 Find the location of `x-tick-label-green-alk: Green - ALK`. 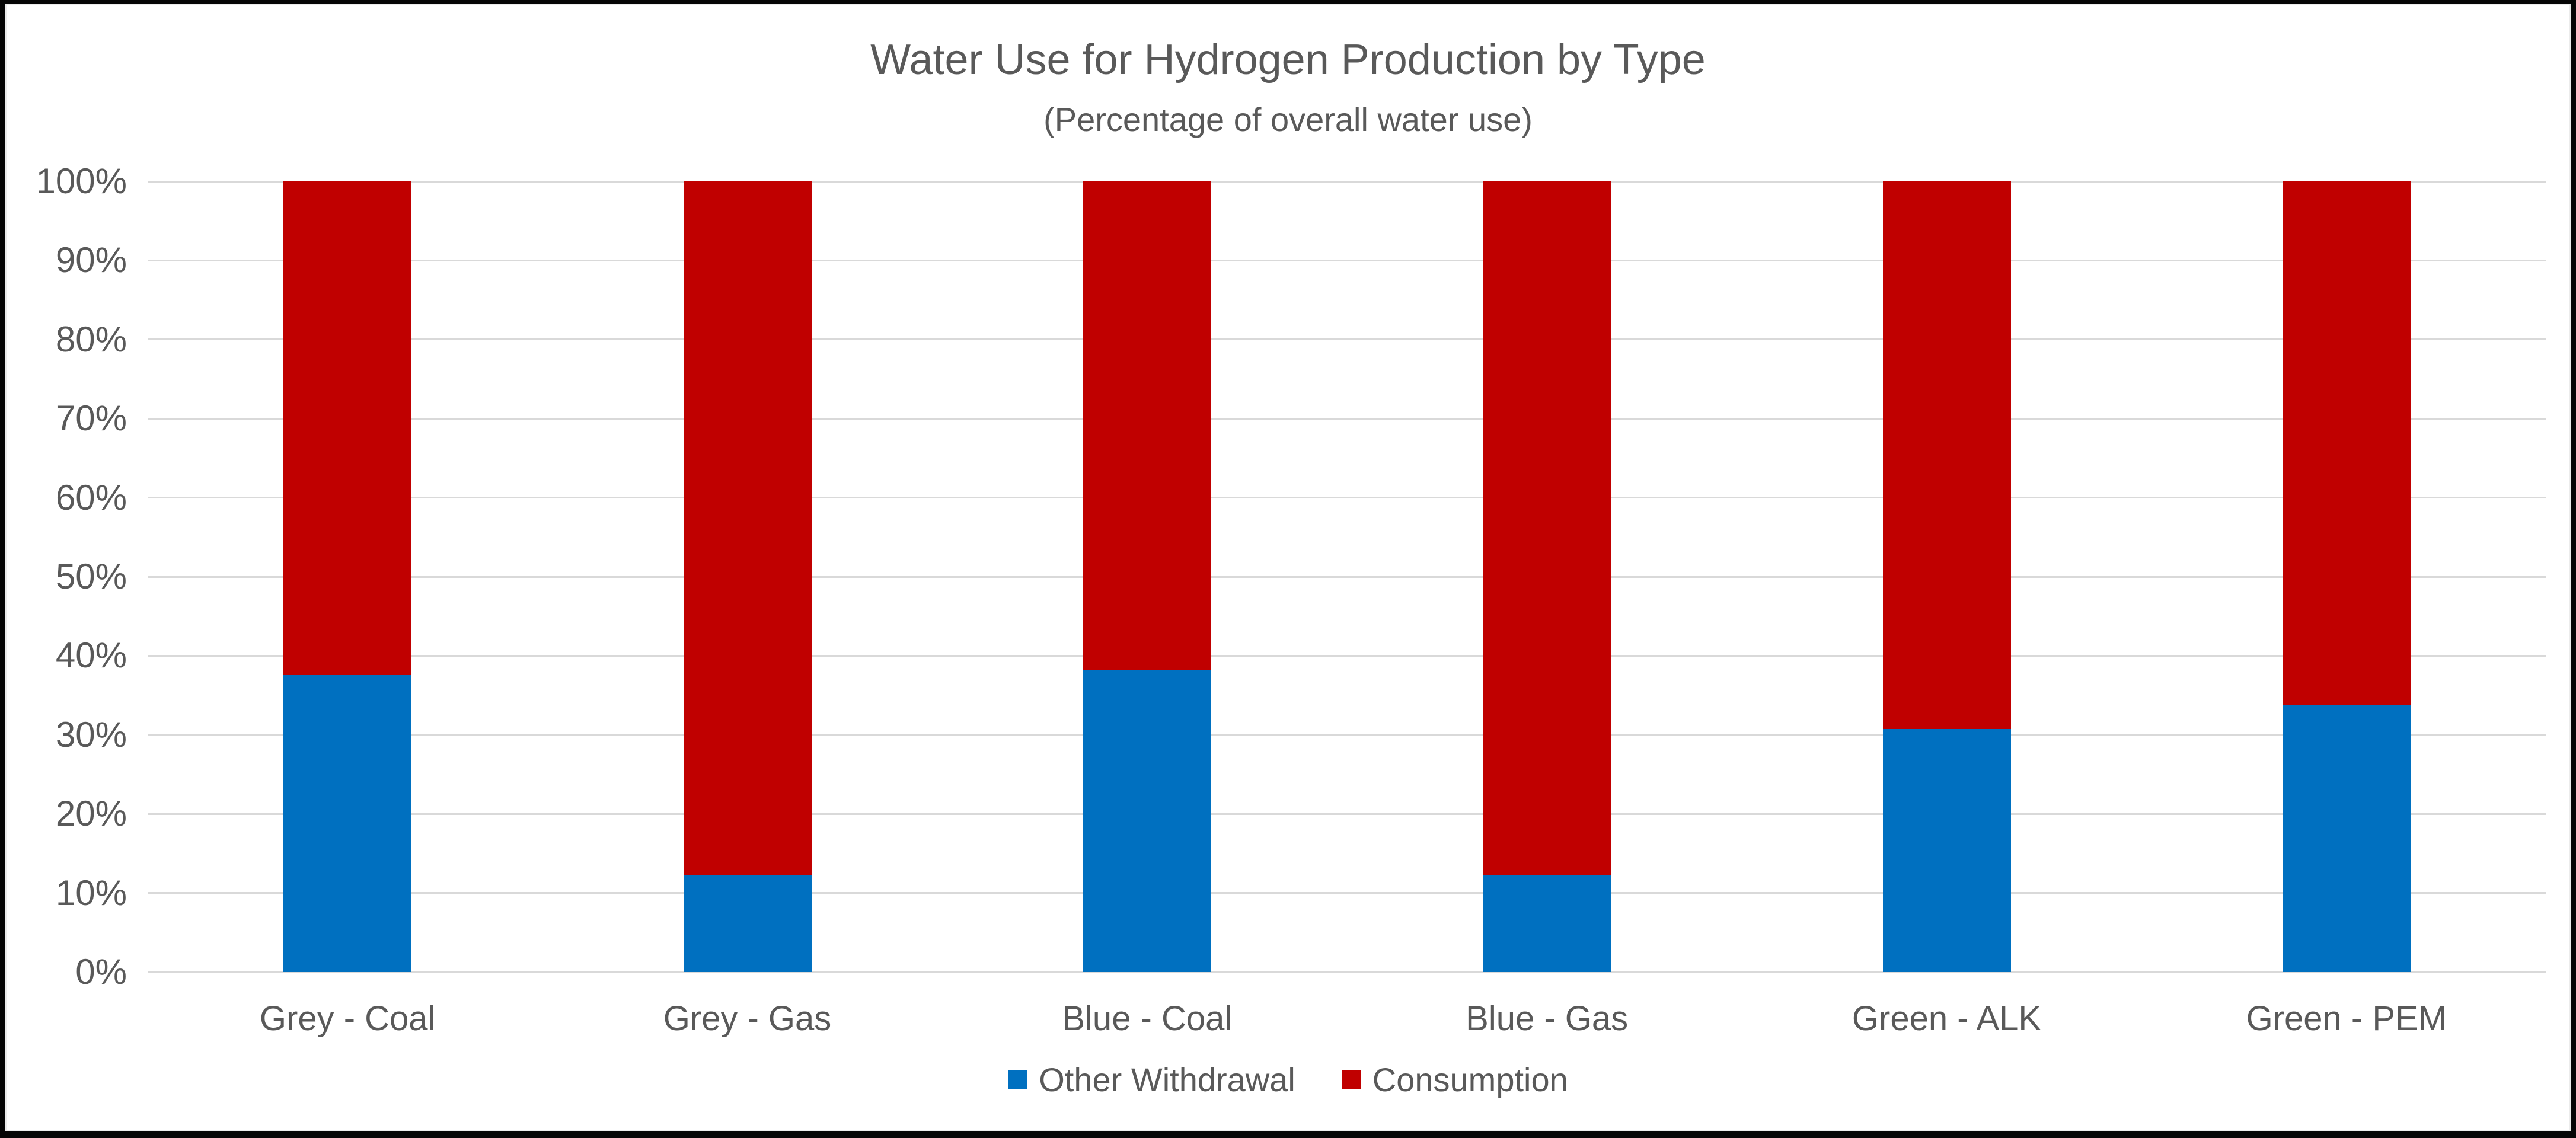

x-tick-label-green-alk: Green - ALK is located at coordinates (1947, 1018).